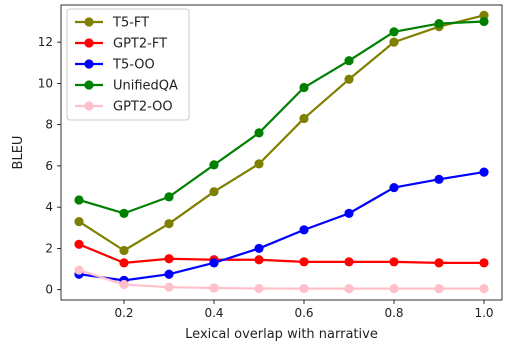 This screenshot has width=505, height=343. I want to click on x-tick-label: 0.2, so click(123, 313).